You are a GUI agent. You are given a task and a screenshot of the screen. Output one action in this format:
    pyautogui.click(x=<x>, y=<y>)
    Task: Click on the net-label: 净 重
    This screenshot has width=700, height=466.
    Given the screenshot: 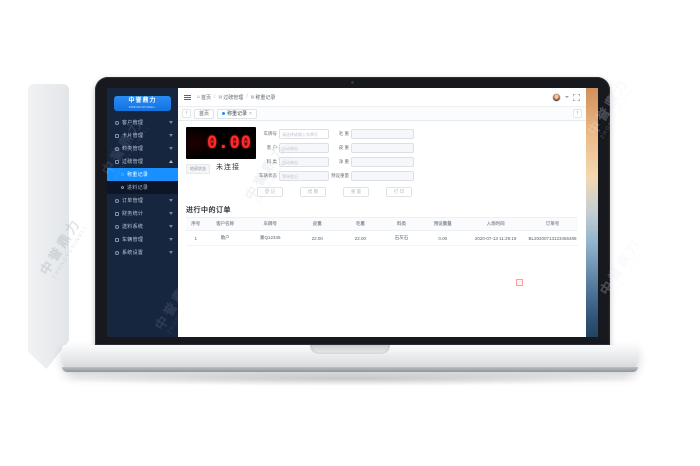 What is the action you would take?
    pyautogui.click(x=343, y=161)
    